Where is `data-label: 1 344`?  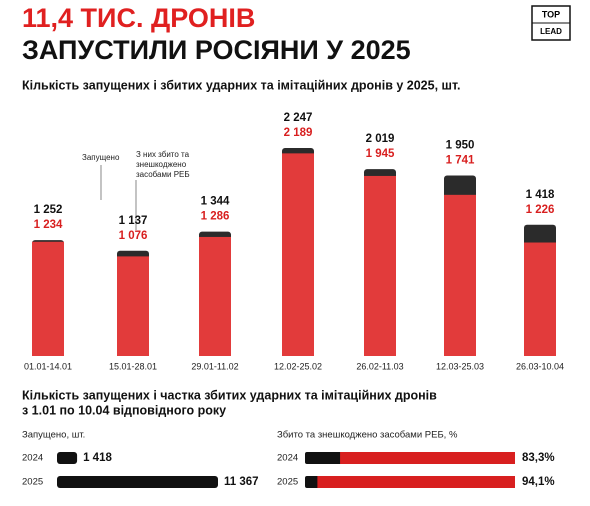
data-label: 1 344 is located at coordinates (215, 202).